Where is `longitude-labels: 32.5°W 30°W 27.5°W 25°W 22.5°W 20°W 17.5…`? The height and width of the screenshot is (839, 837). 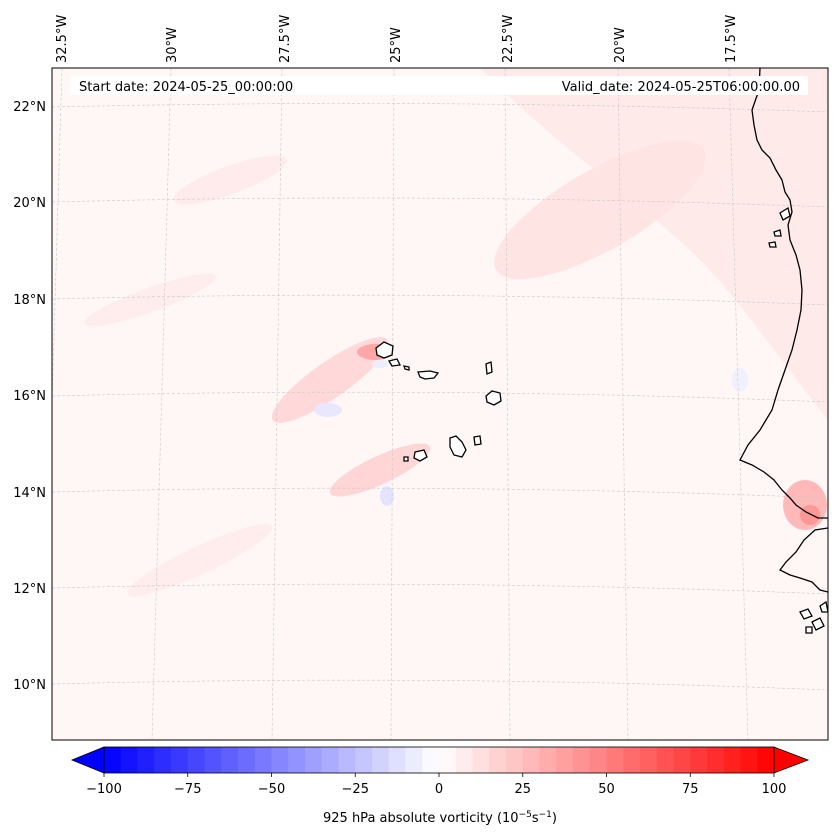 longitude-labels: 32.5°W 30°W 27.5°W 25°W 22.5°W 20°W 17.5… is located at coordinates (397, 39).